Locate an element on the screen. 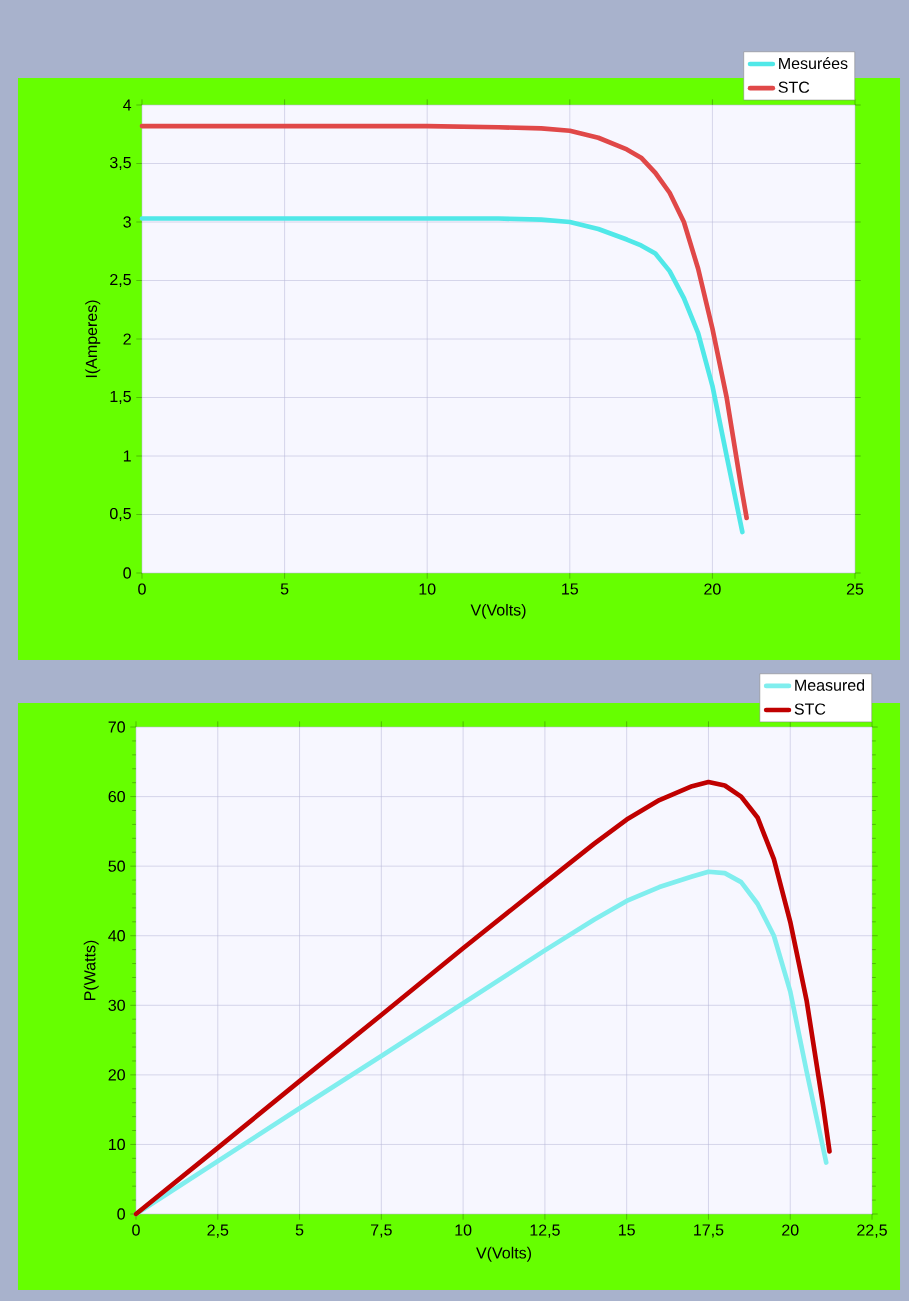 Image resolution: width=909 pixels, height=1301 pixels. y-tick-label: 4 is located at coordinates (127, 105).